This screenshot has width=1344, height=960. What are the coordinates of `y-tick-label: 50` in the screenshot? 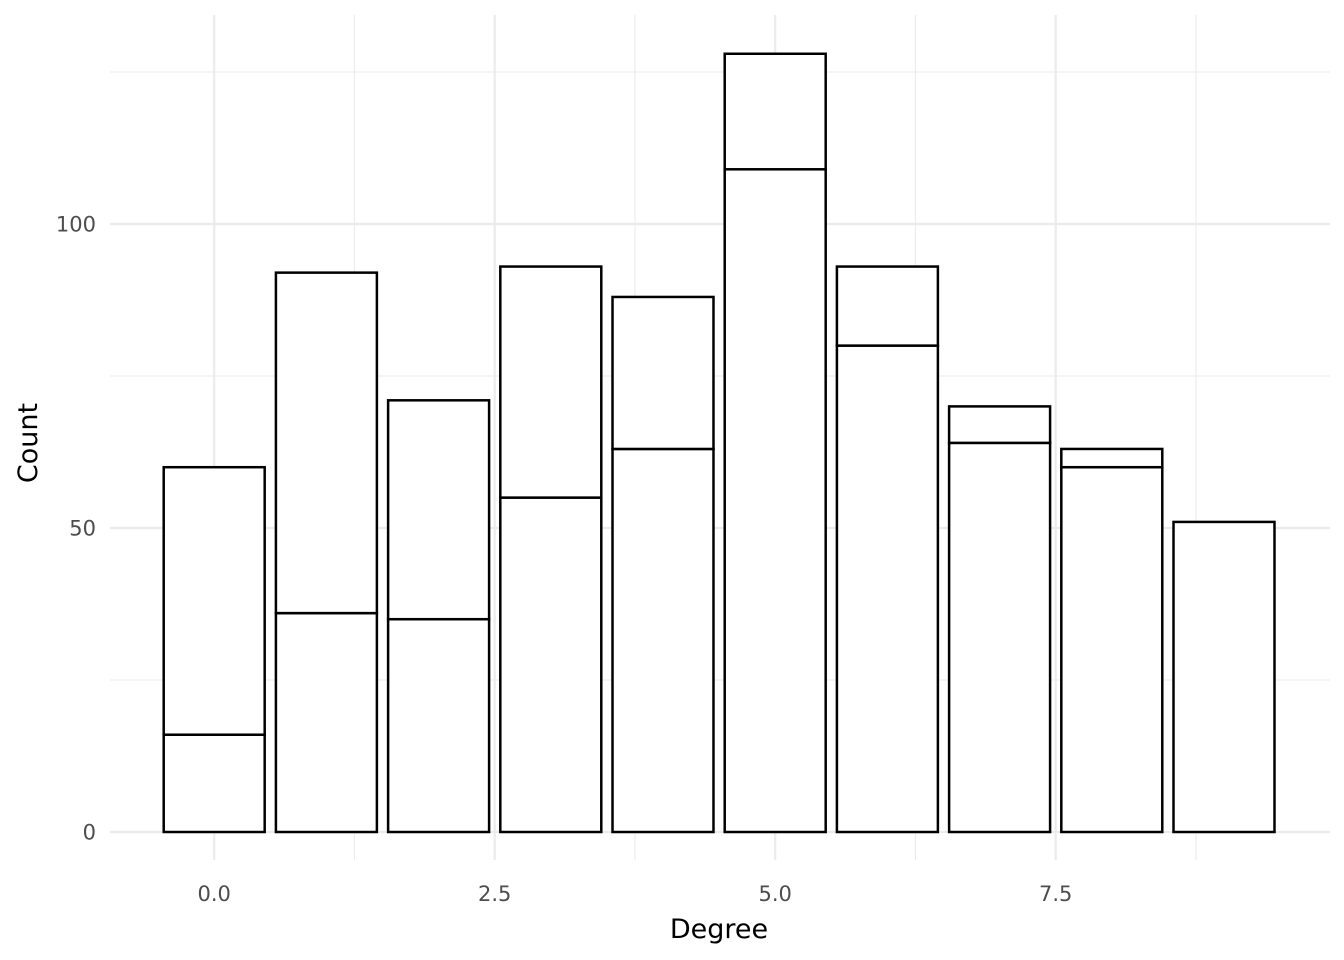 It's located at (82, 529).